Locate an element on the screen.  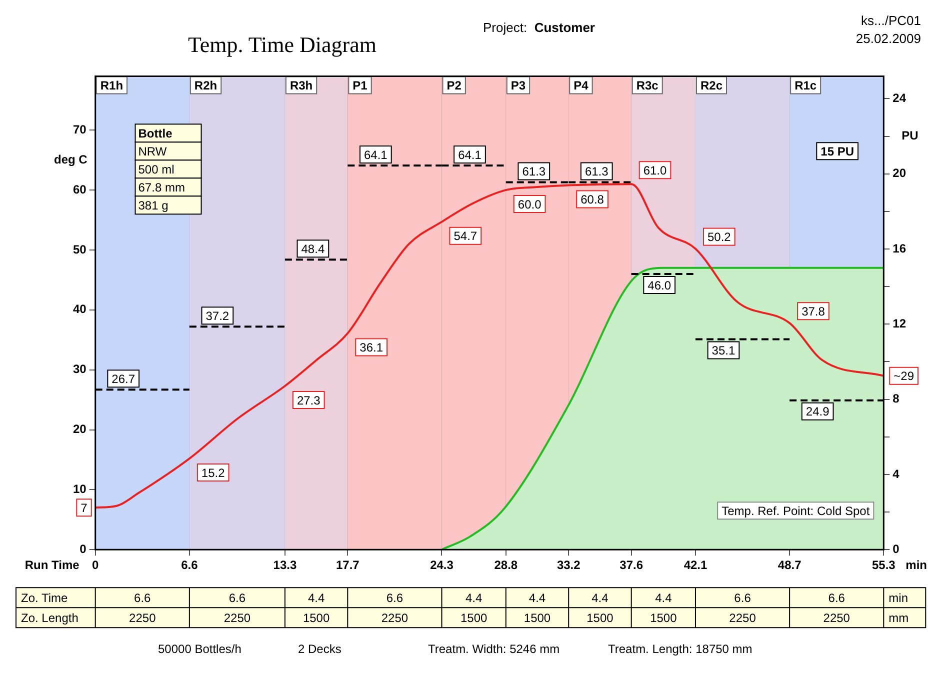
y2-tick-label: 12 is located at coordinates (899, 323).